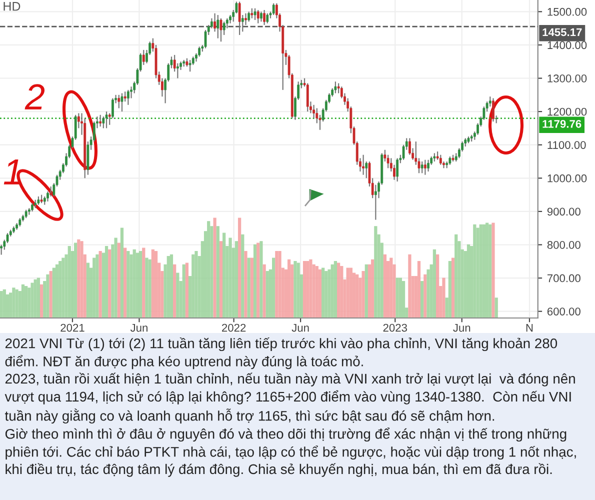 This screenshot has width=595, height=500. What do you see at coordinates (395, 328) in the screenshot?
I see `x-tick-label: 2023` at bounding box center [395, 328].